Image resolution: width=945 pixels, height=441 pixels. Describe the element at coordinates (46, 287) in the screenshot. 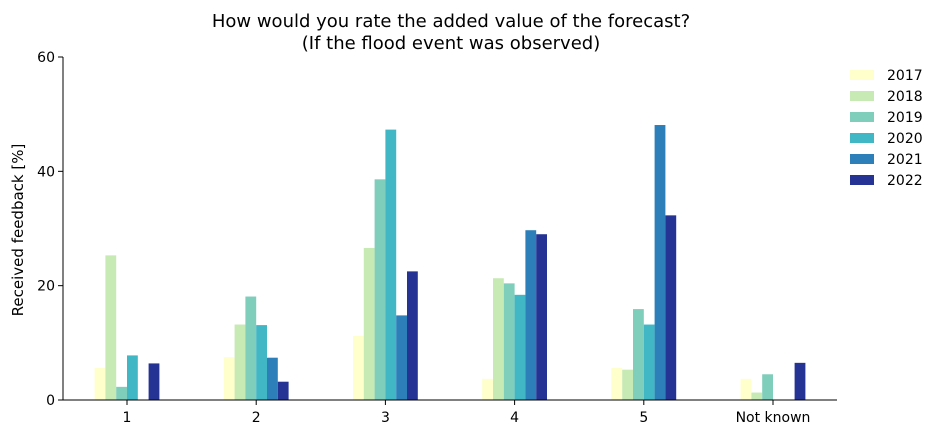

I see `y-tick-label: 20` at that location.